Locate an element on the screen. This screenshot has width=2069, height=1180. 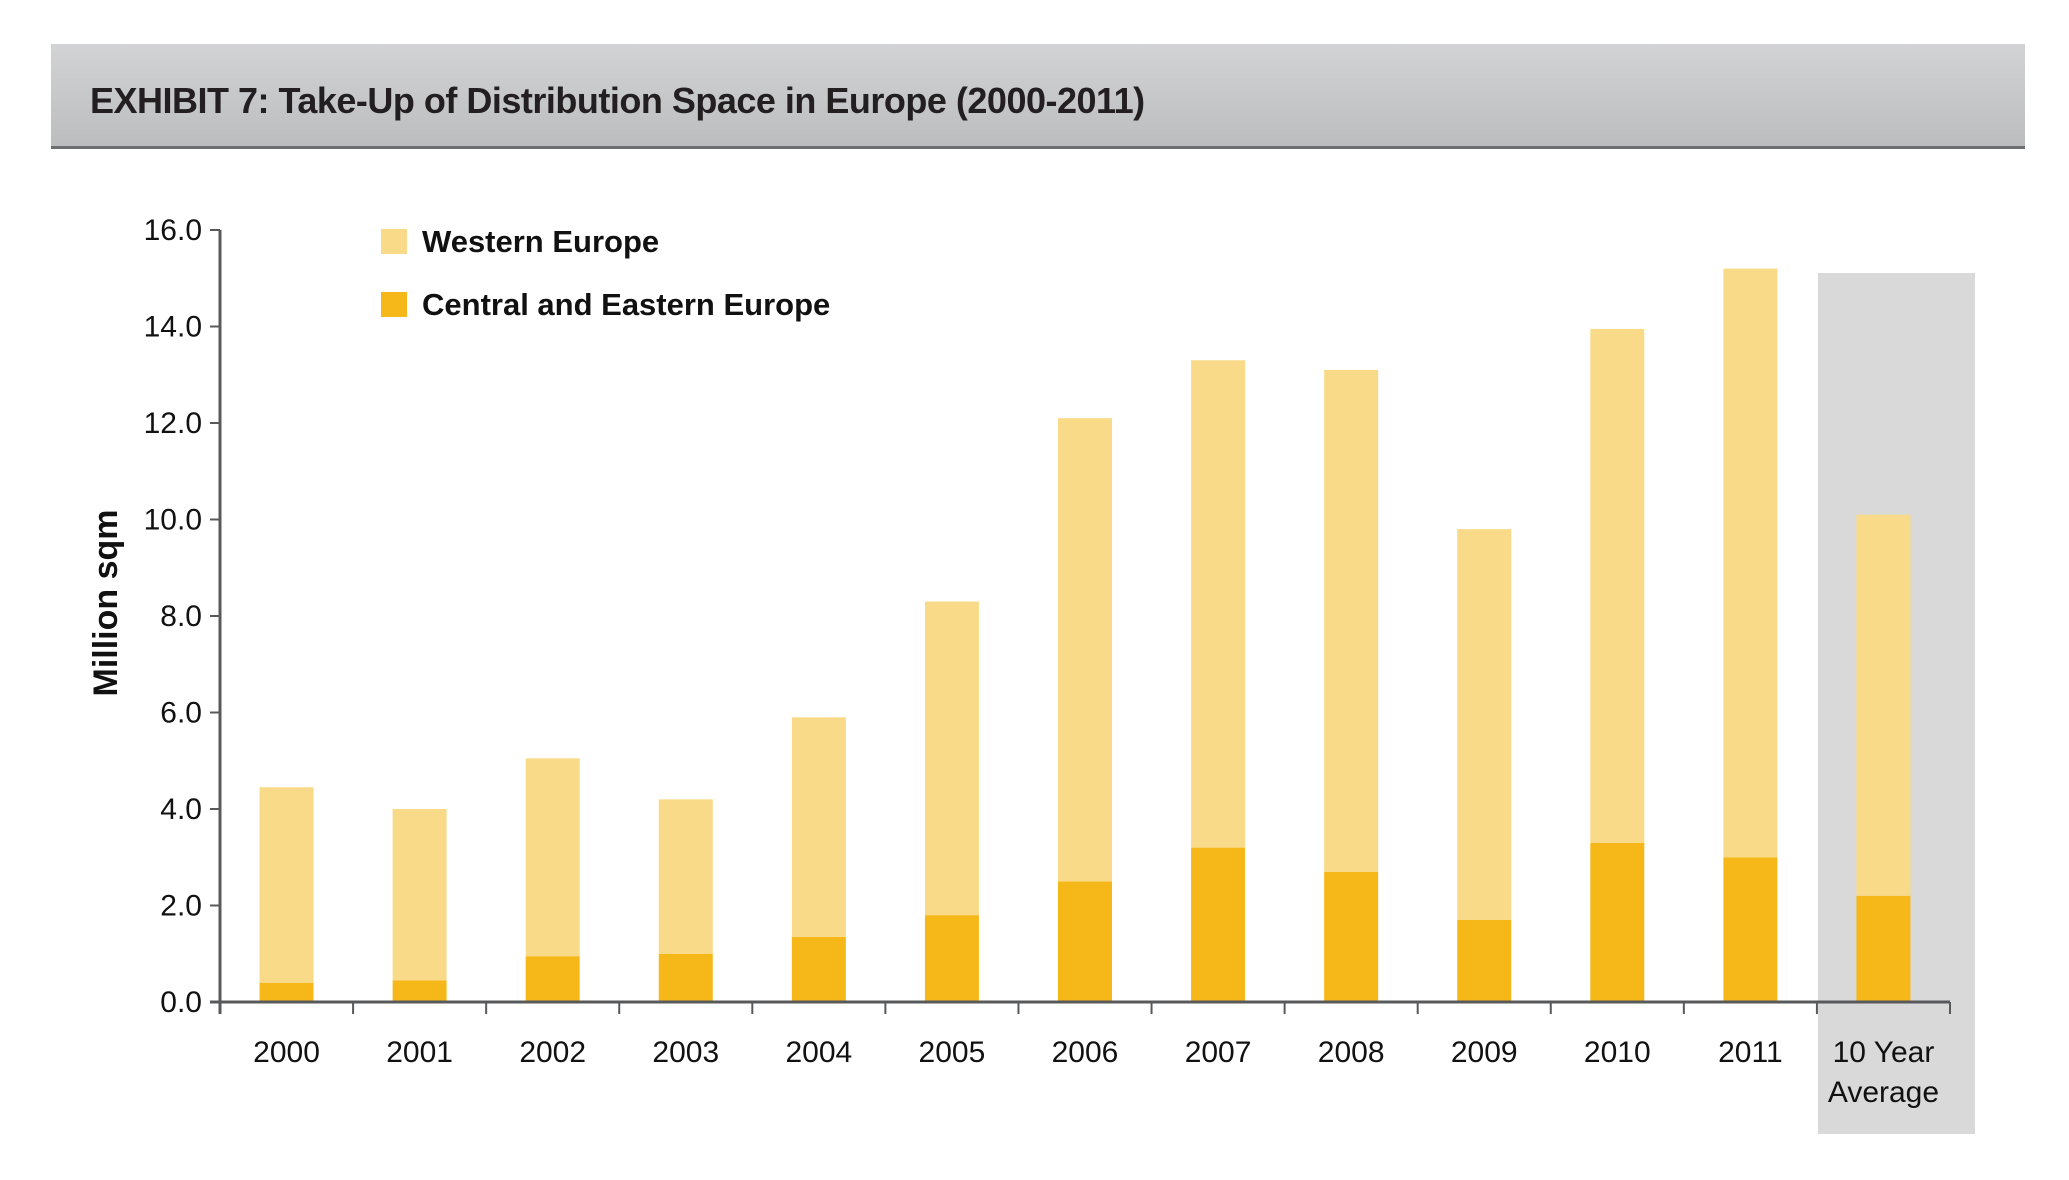
y-tick-label: 8.0 is located at coordinates (181, 616).